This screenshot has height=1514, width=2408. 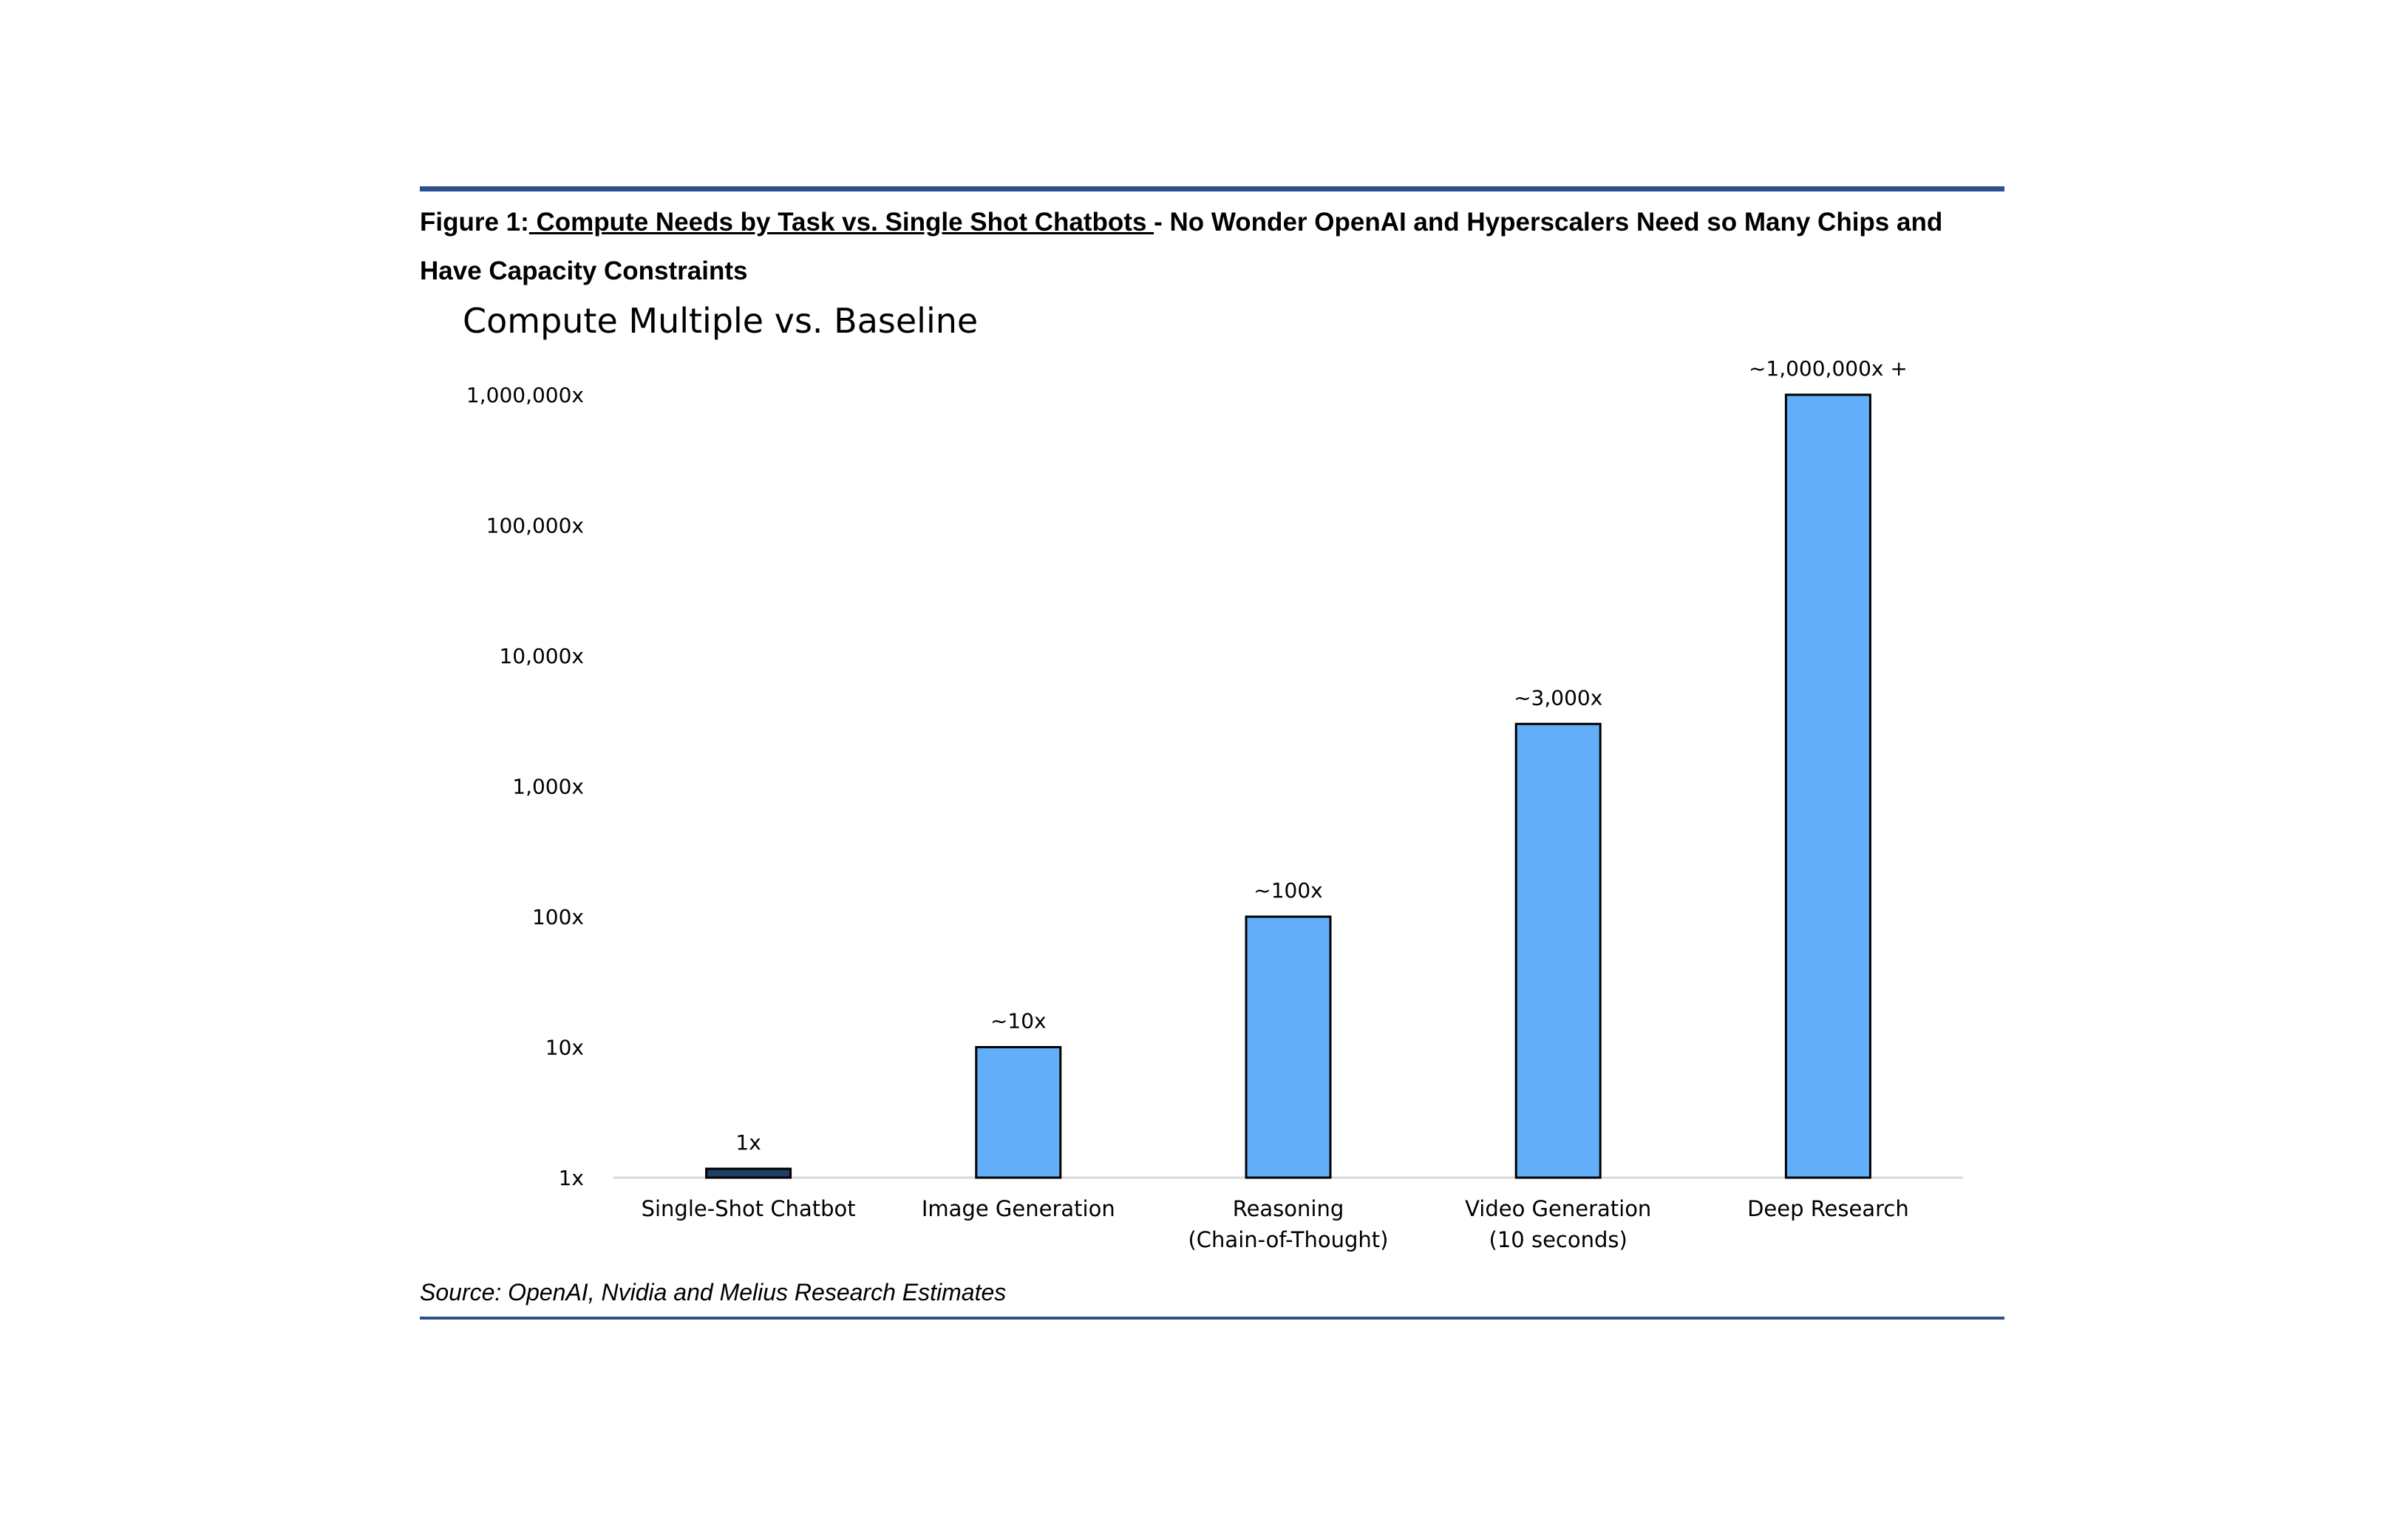 What do you see at coordinates (558, 917) in the screenshot?
I see `y-tick-label: 100x` at bounding box center [558, 917].